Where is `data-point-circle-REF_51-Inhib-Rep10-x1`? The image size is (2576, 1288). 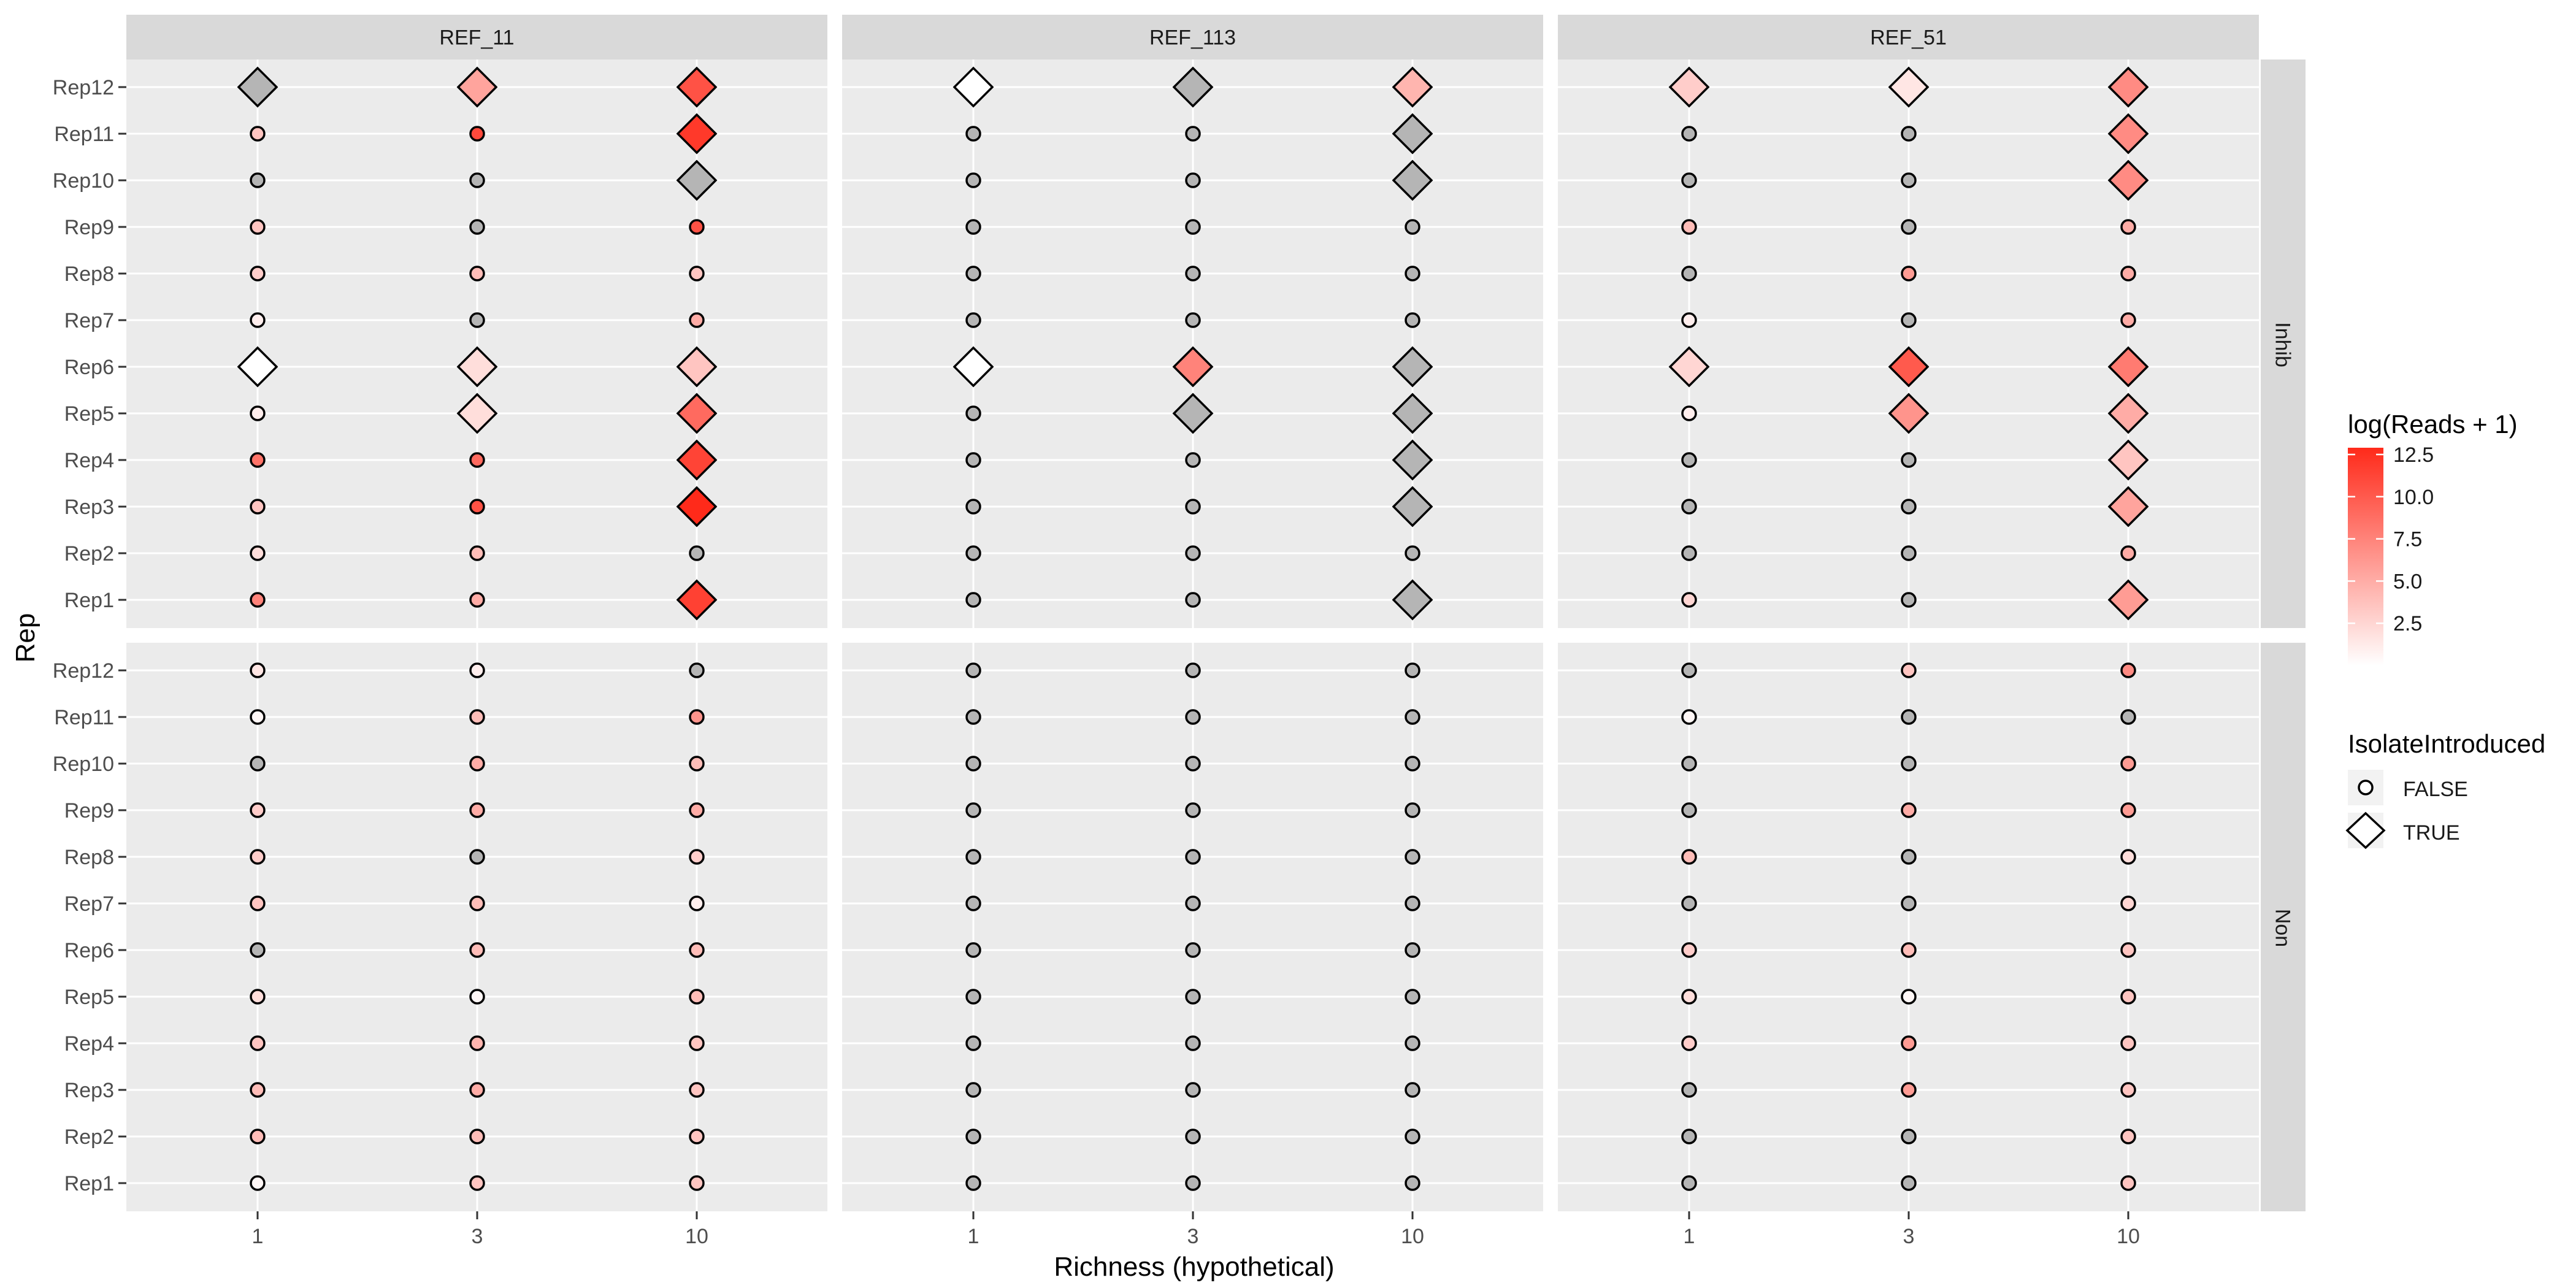
data-point-circle-REF_51-Inhib-Rep10-x1 is located at coordinates (1689, 180).